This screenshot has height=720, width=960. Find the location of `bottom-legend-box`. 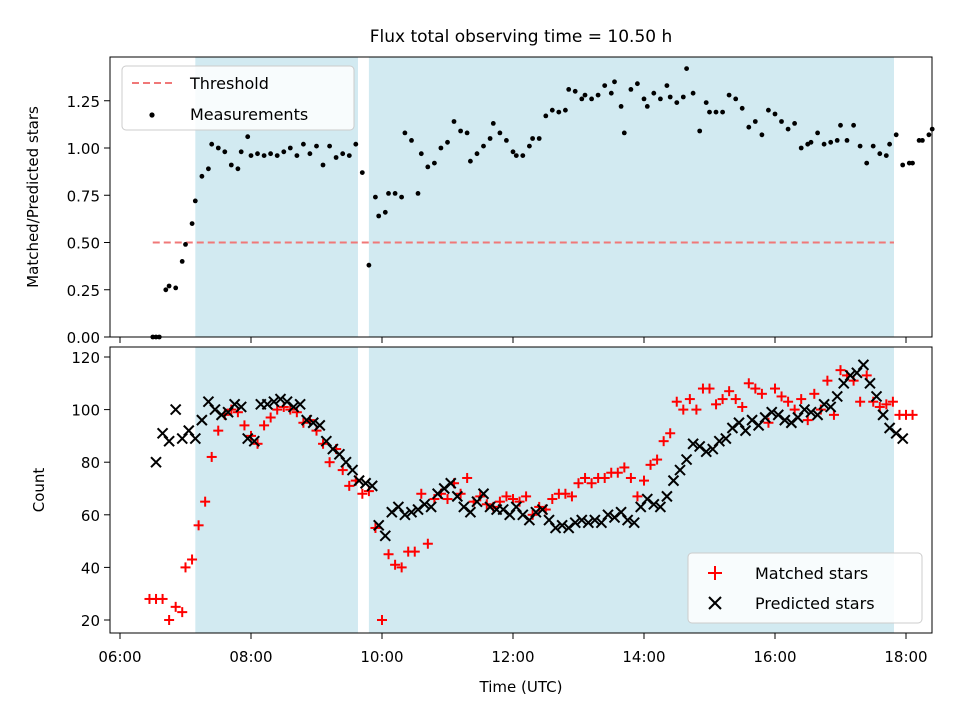

bottom-legend-box is located at coordinates (805, 588).